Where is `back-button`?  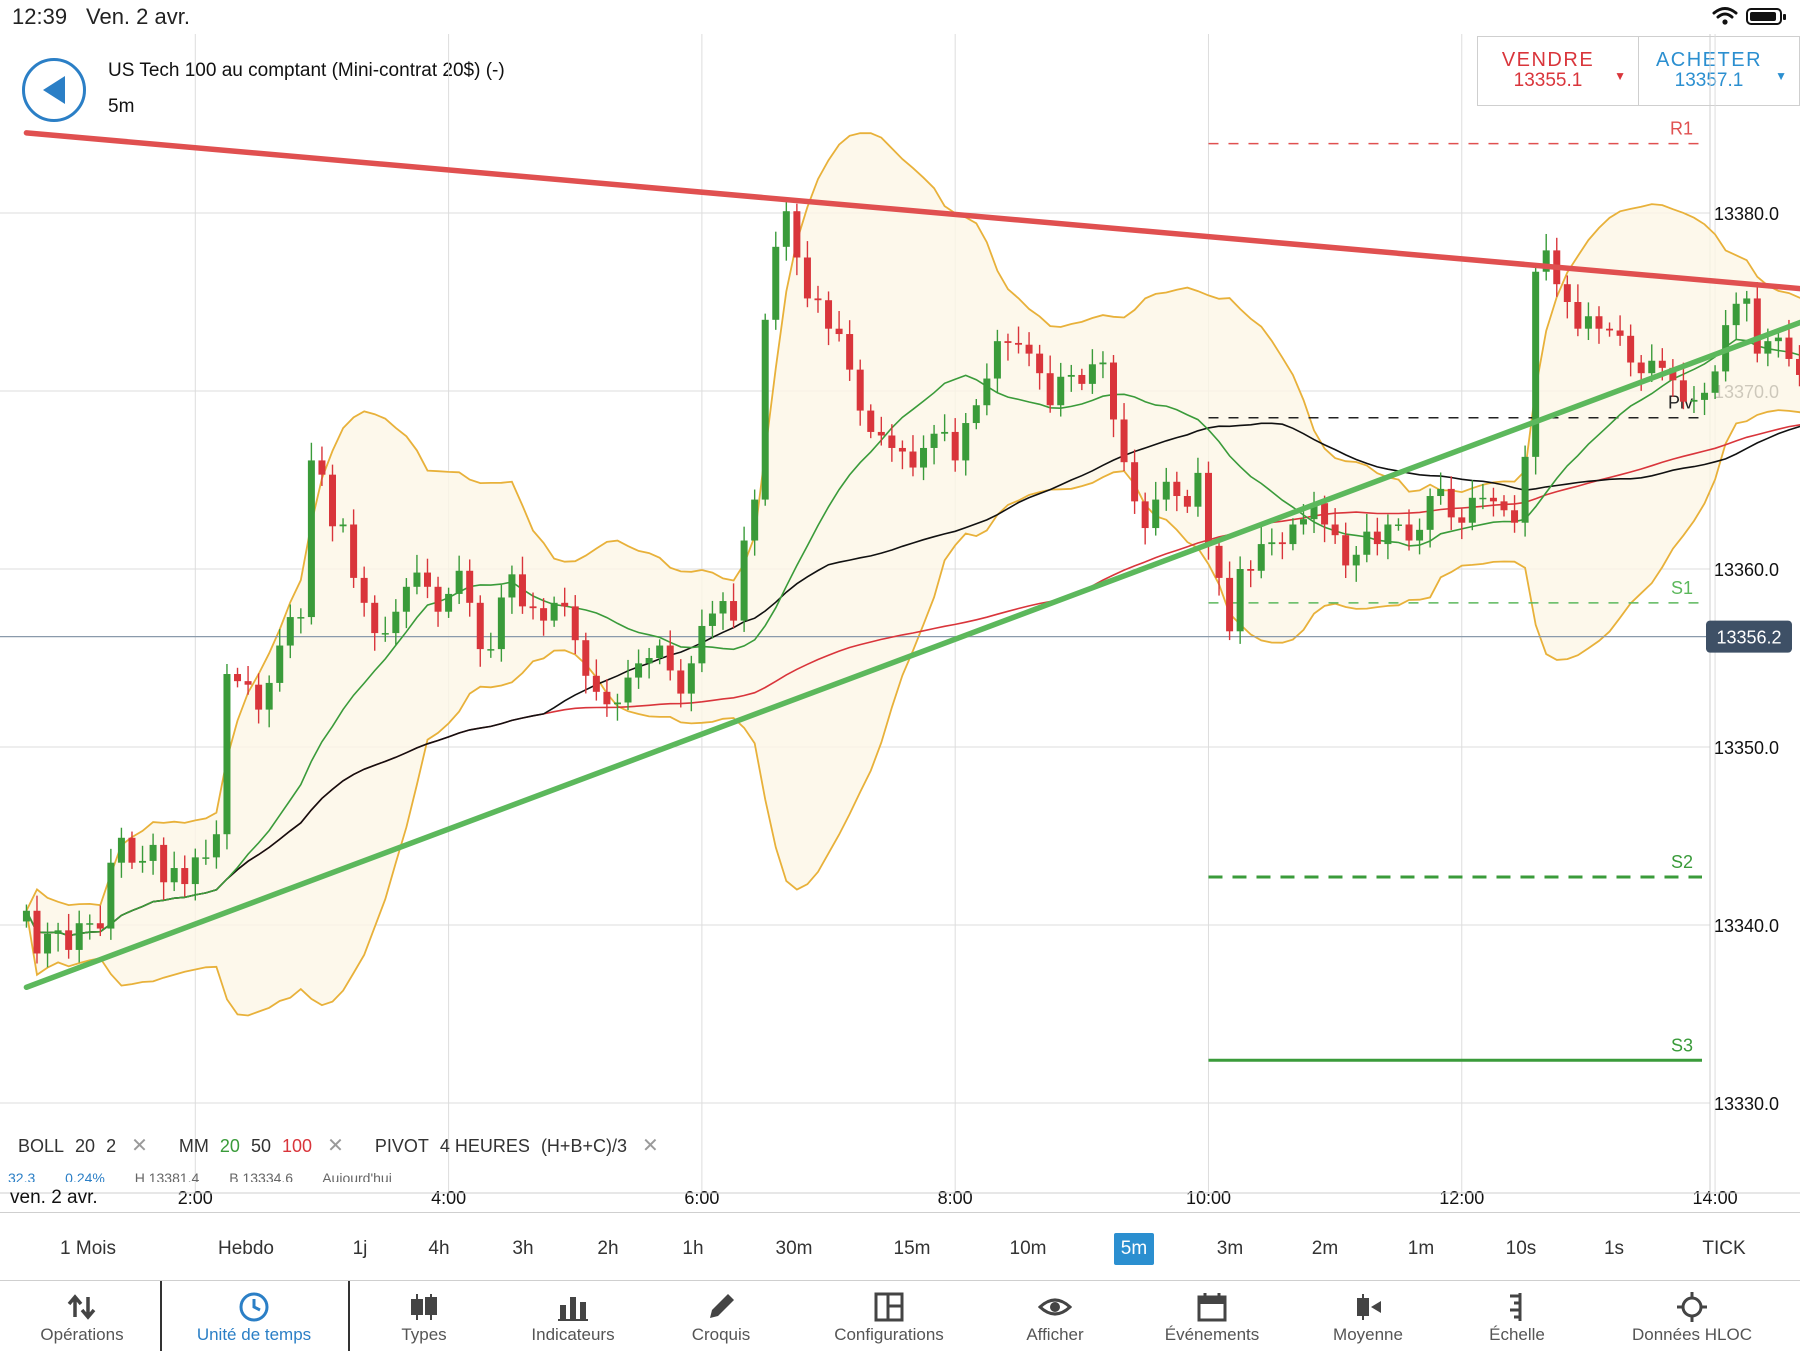 back-button is located at coordinates (54, 90).